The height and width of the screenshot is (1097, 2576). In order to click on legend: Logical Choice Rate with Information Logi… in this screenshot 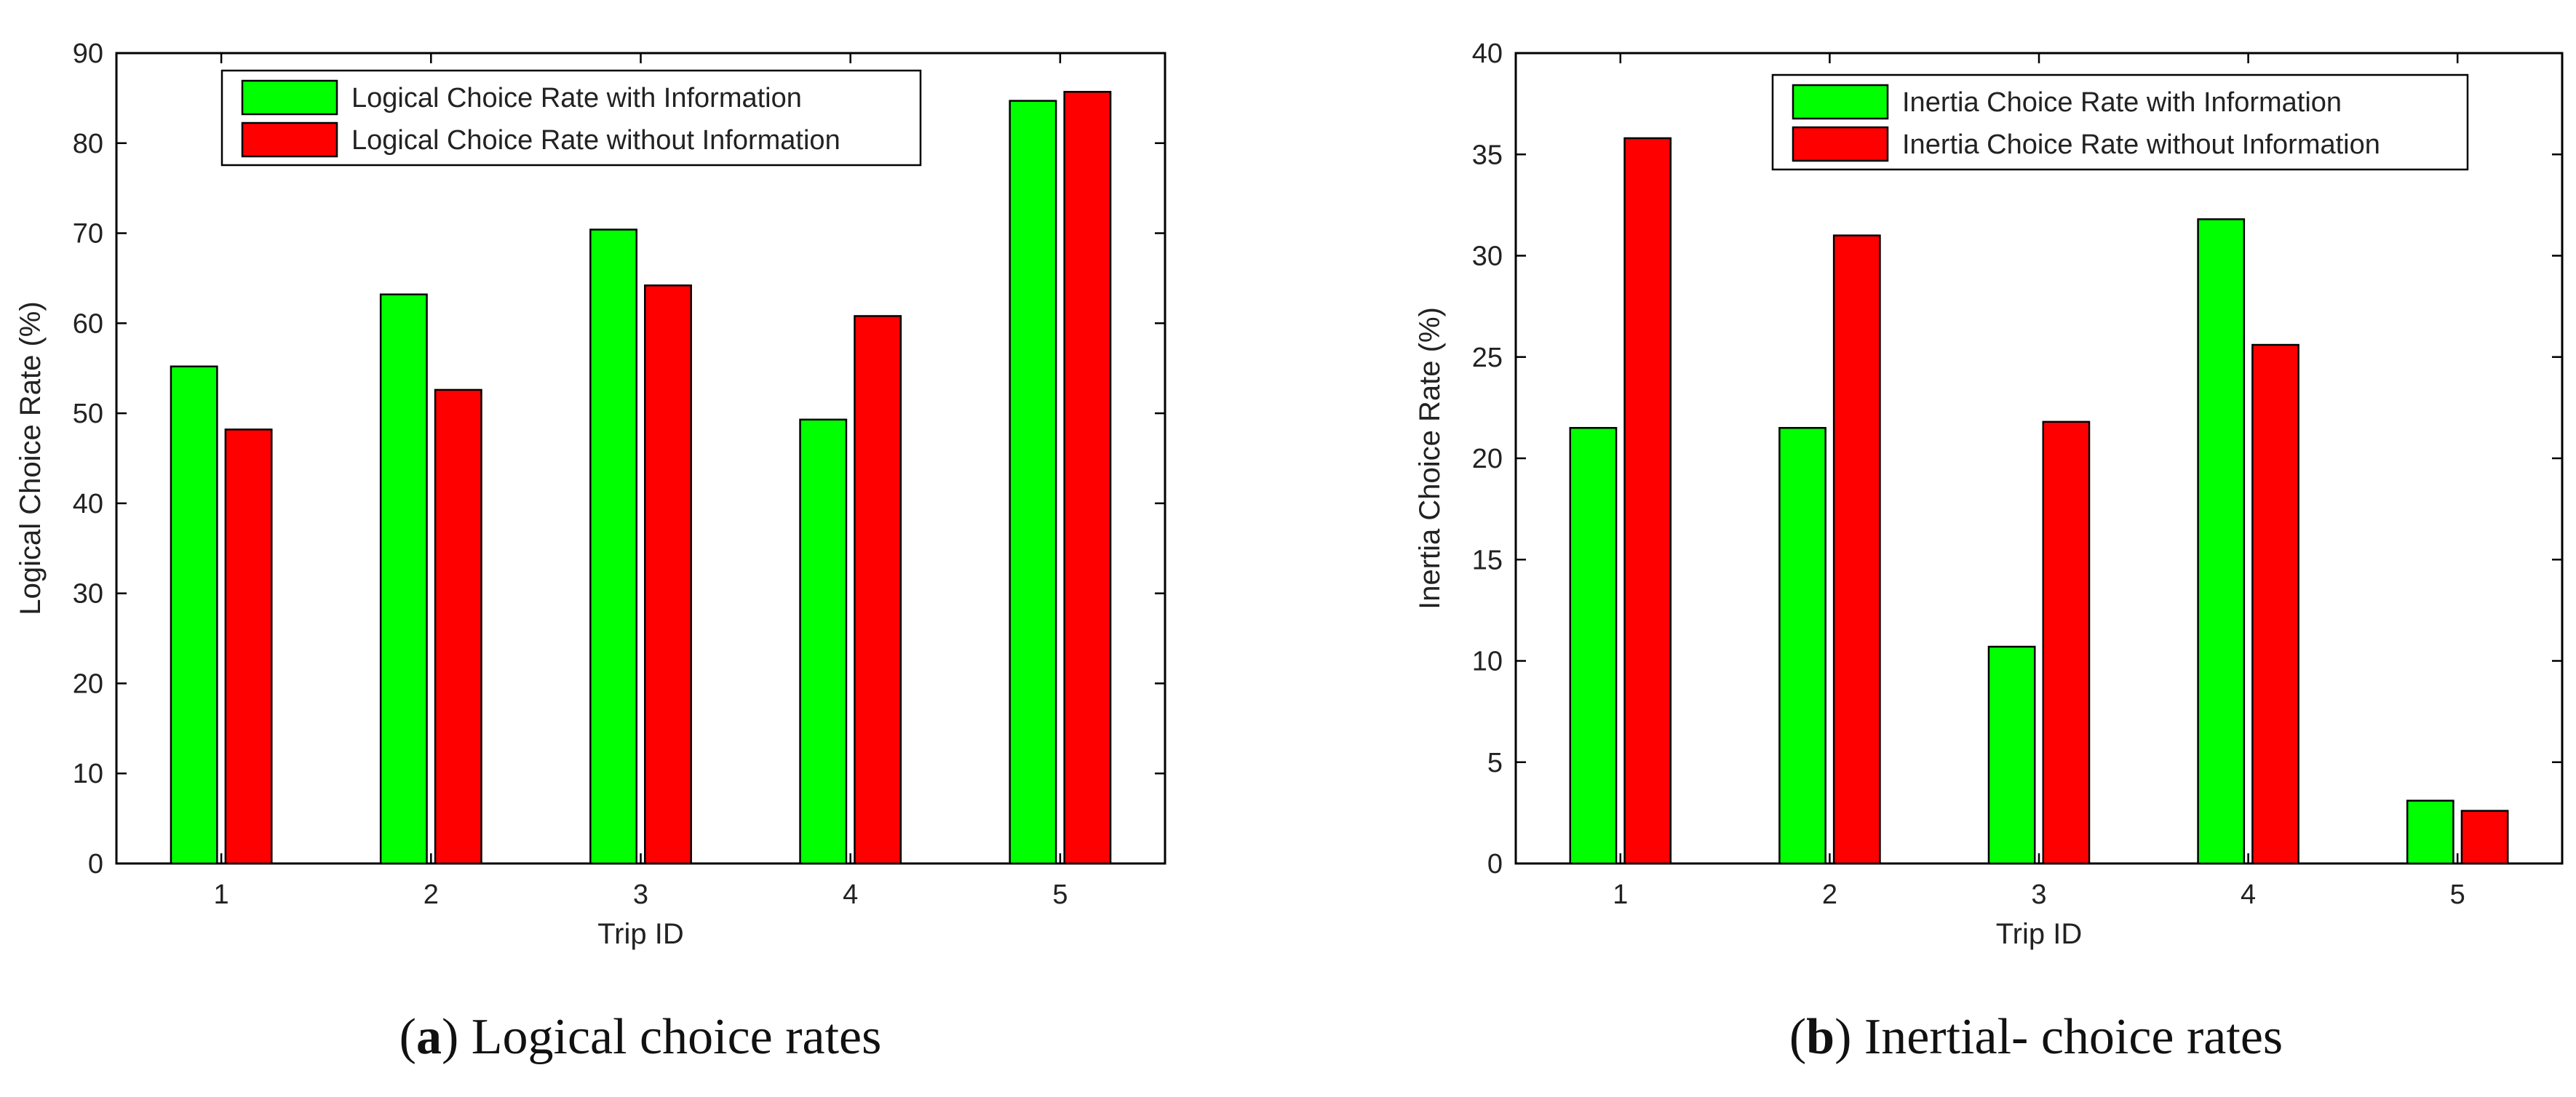, I will do `click(571, 118)`.